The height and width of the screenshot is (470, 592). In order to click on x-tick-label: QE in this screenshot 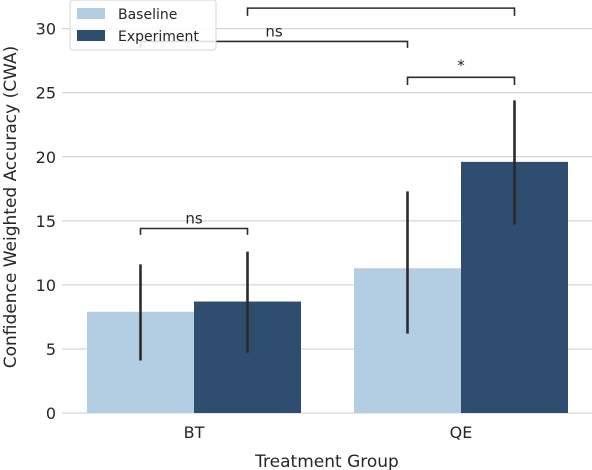, I will do `click(461, 432)`.